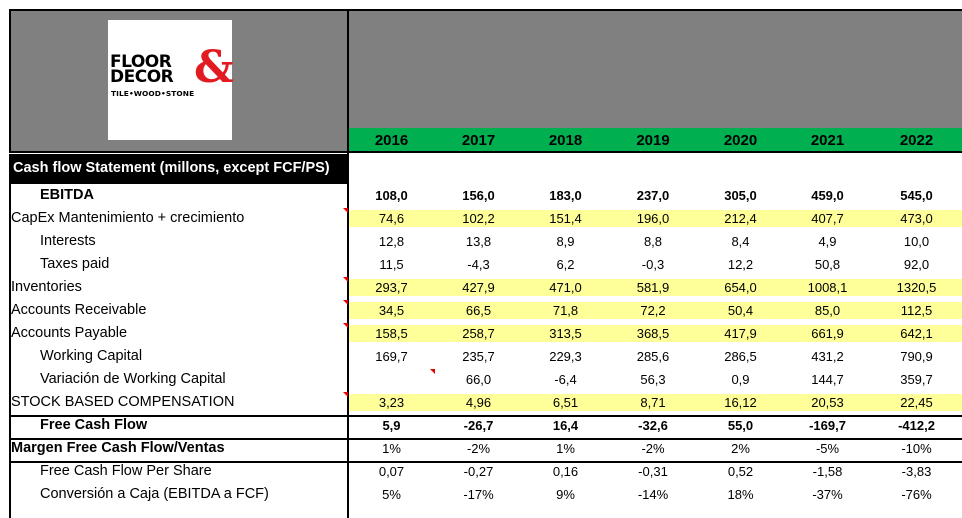 This screenshot has height=518, width=962. I want to click on value-cell: -10%, so click(916, 448).